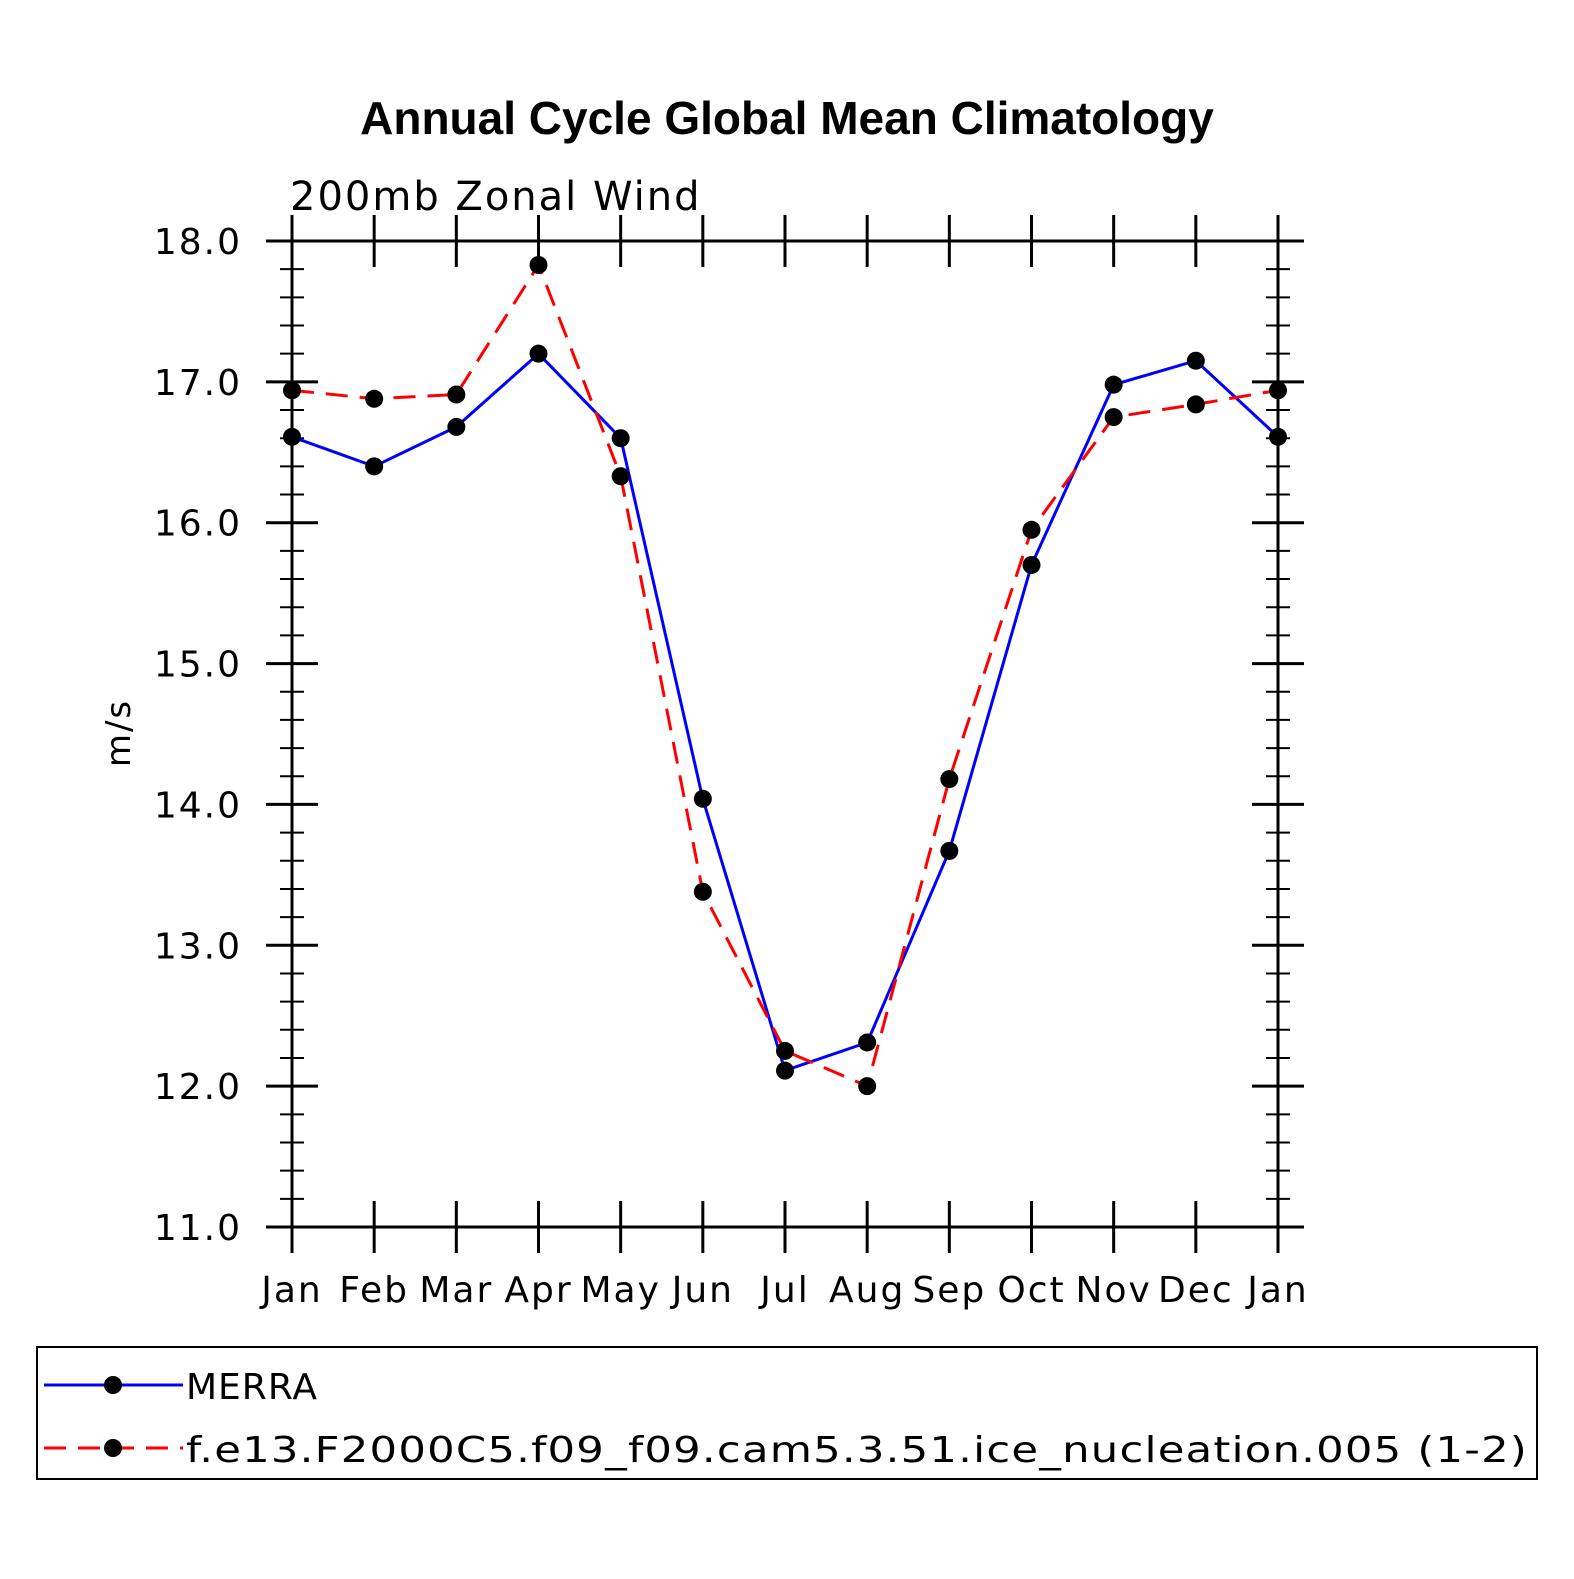 This screenshot has width=1574, height=1579. What do you see at coordinates (198, 1228) in the screenshot?
I see `y-tick-label: 11.0` at bounding box center [198, 1228].